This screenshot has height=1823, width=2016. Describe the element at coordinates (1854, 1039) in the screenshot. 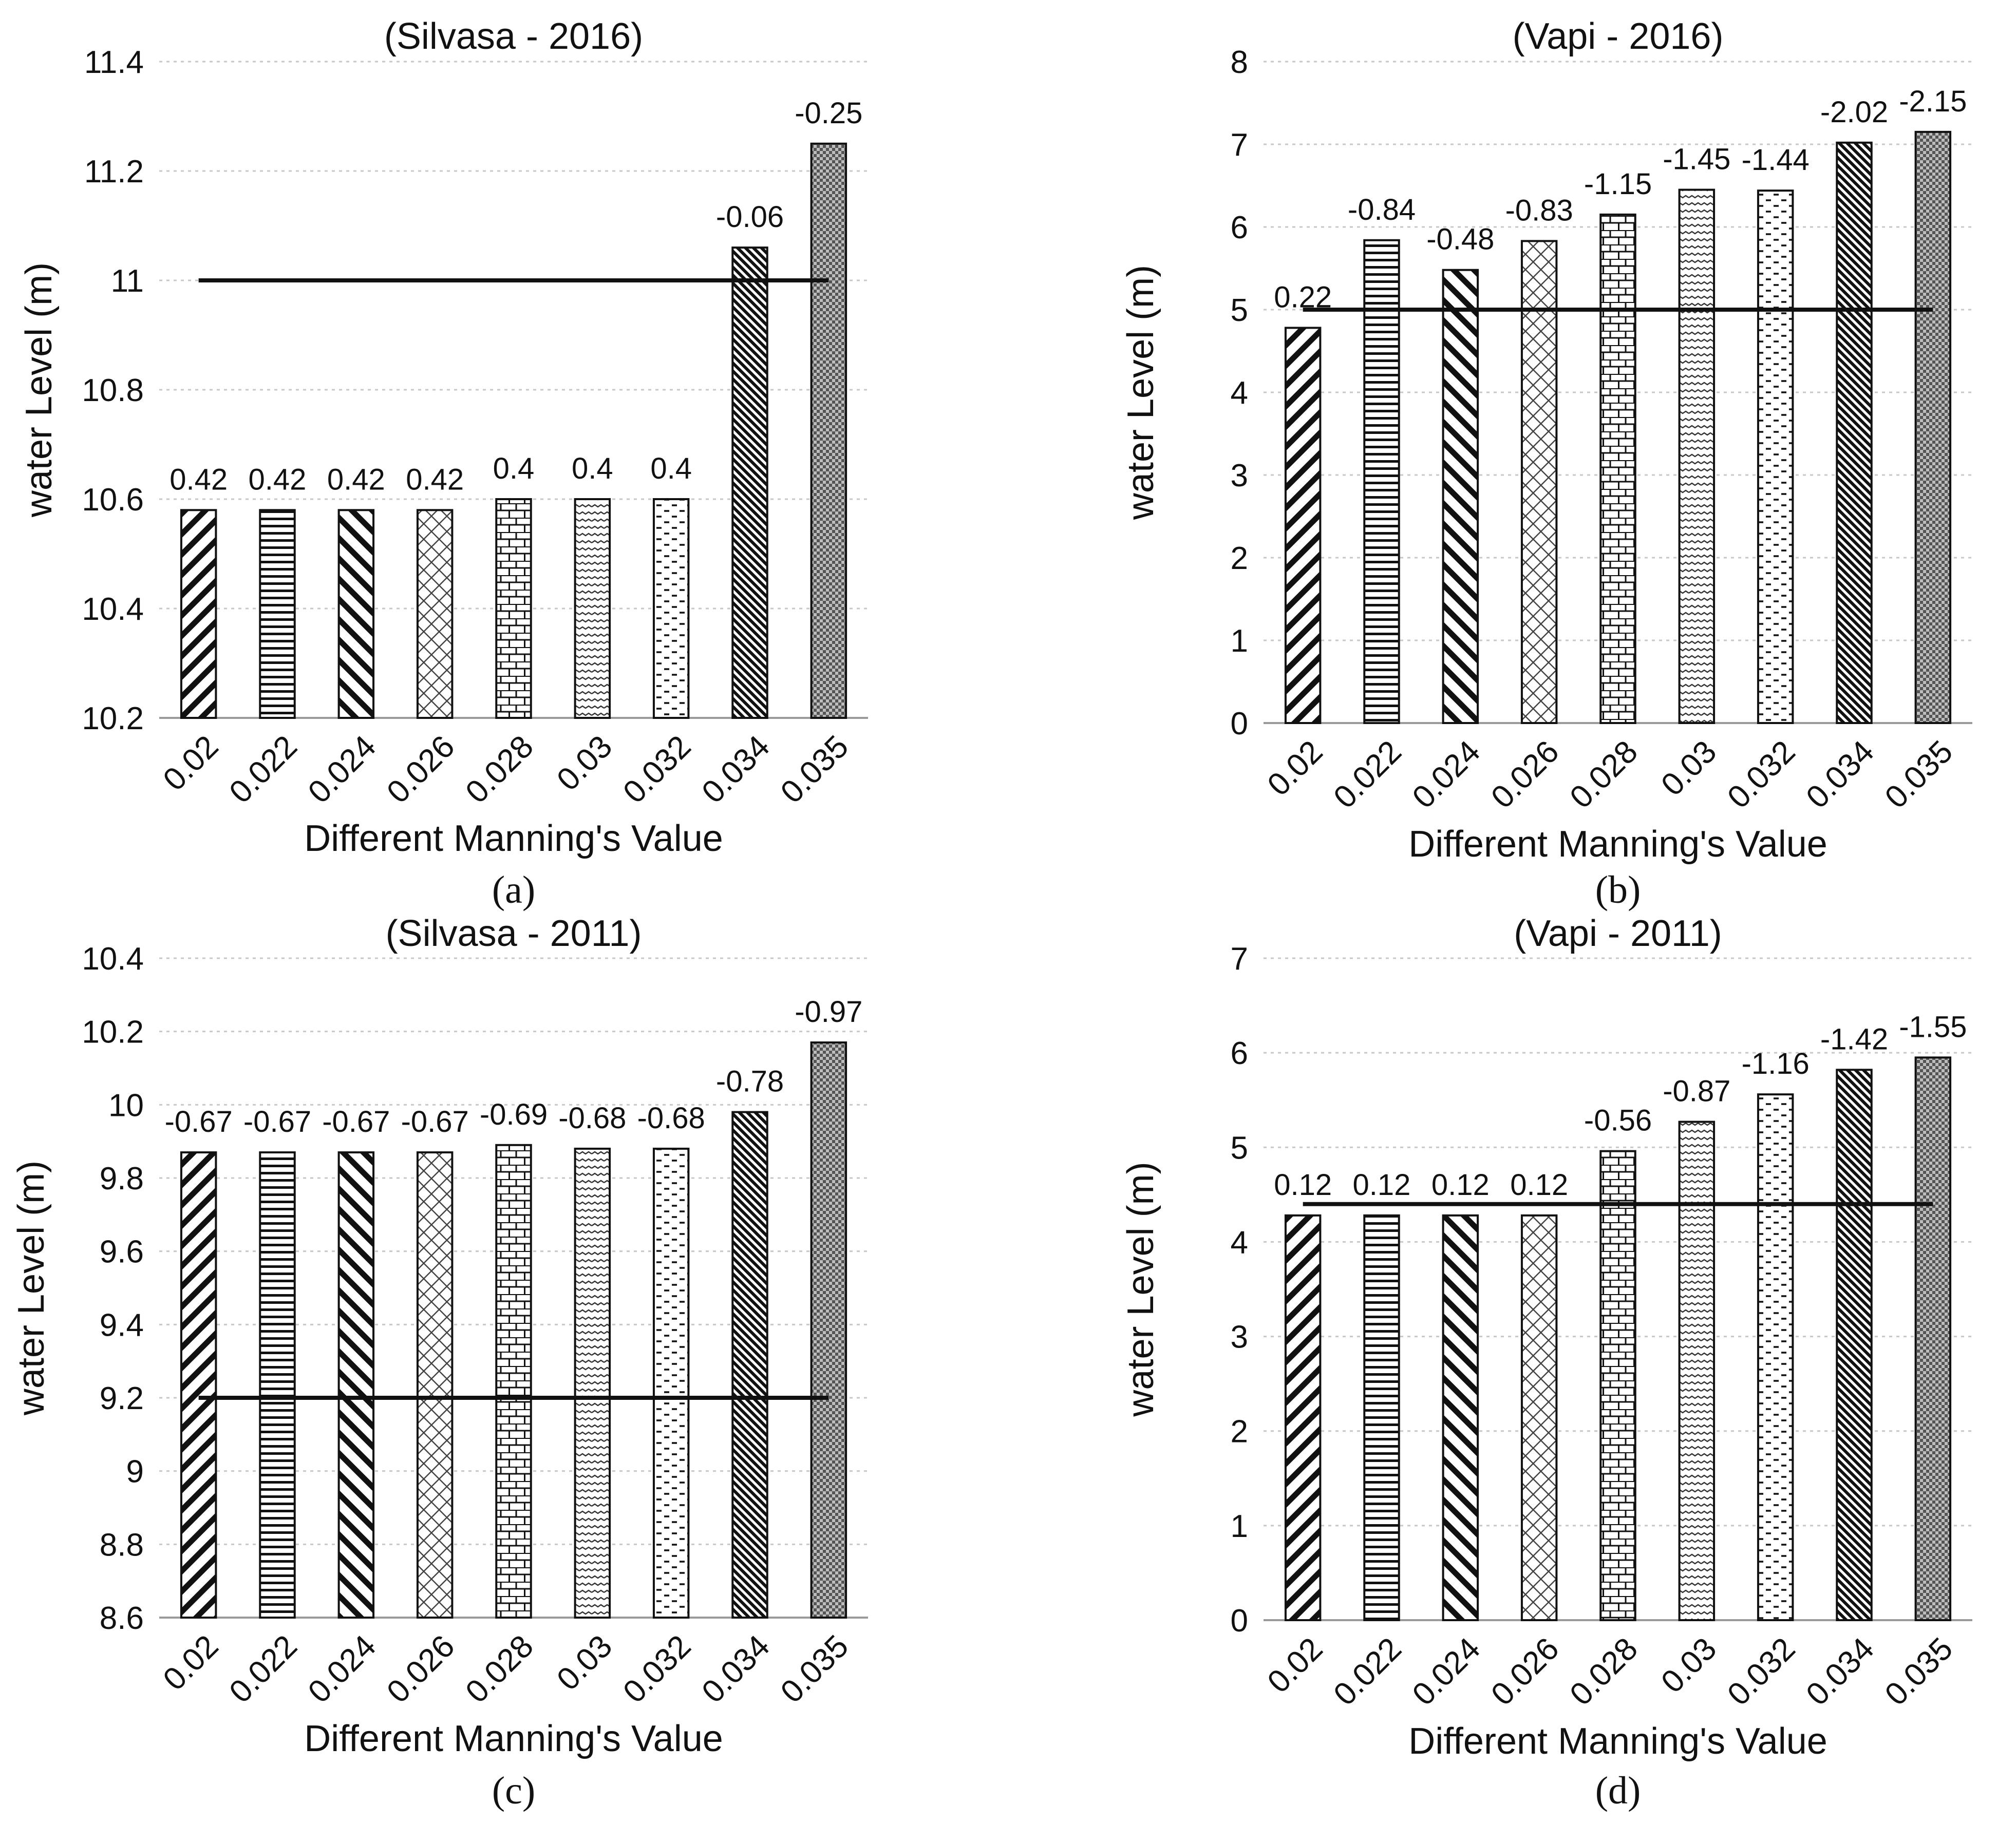

I see `data-label: -1.42` at that location.